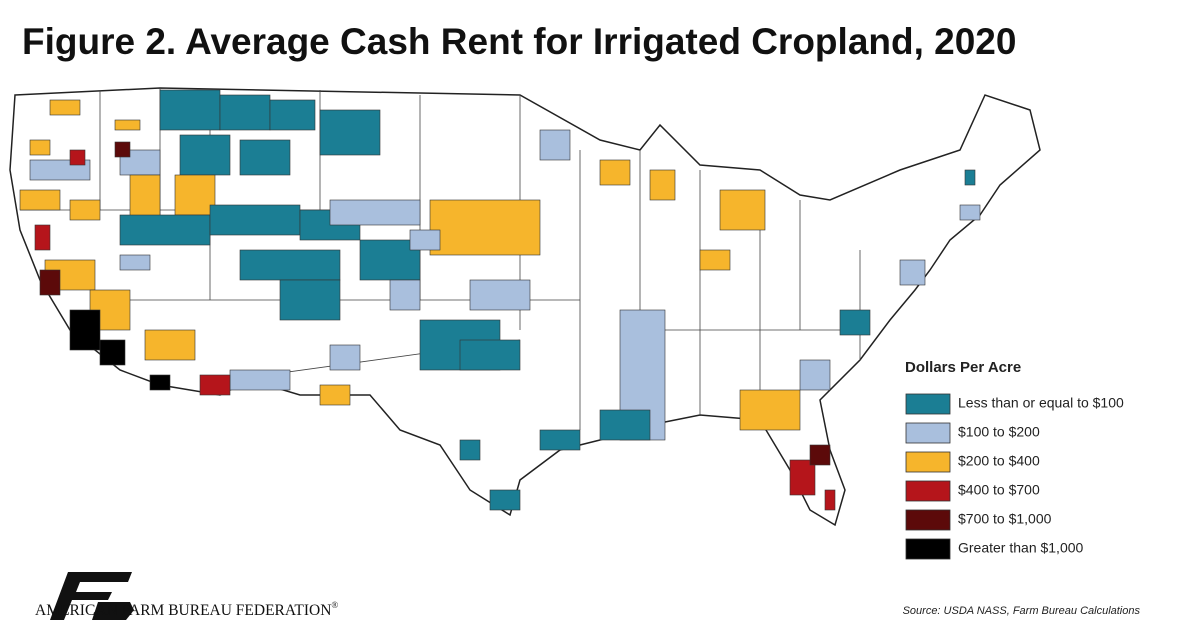 Image resolution: width=1200 pixels, height=639 pixels. Describe the element at coordinates (186, 596) in the screenshot. I see `logo: AMERICAN FARM BUREAU FEDERATION®` at that location.